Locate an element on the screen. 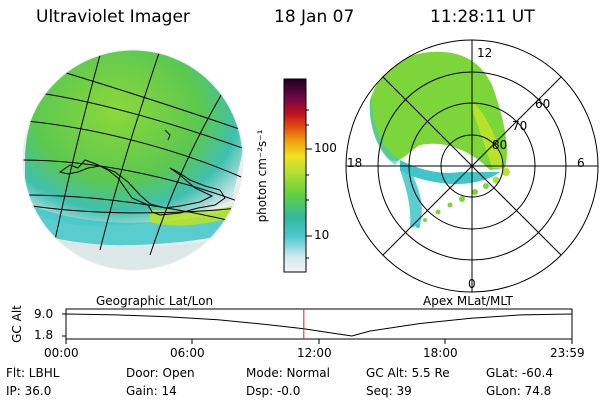  gc-alt-status: GC Alt: 5.5 Re is located at coordinates (408, 373).